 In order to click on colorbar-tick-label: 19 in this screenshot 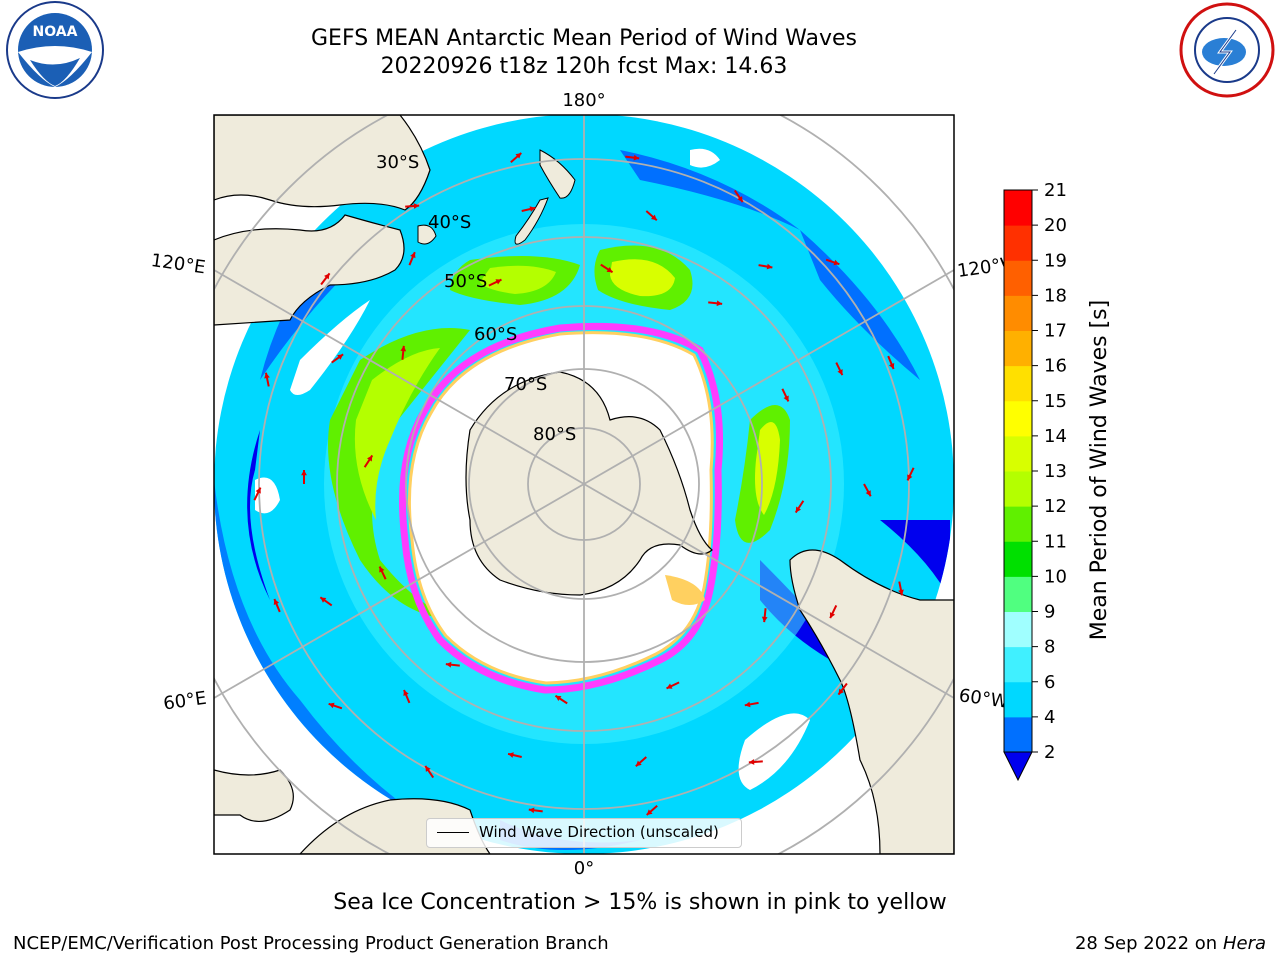, I will do `click(1055, 260)`.